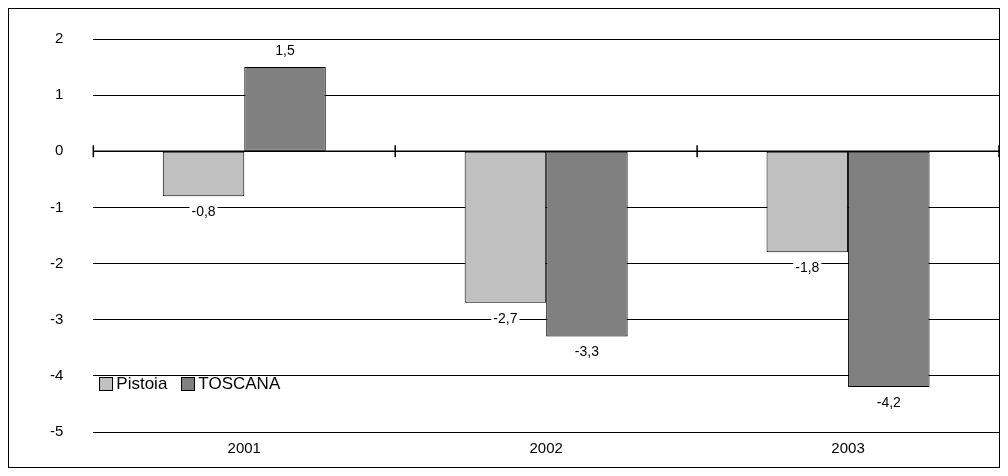 This screenshot has width=1008, height=476. What do you see at coordinates (203, 211) in the screenshot?
I see `data-label: -0,8` at bounding box center [203, 211].